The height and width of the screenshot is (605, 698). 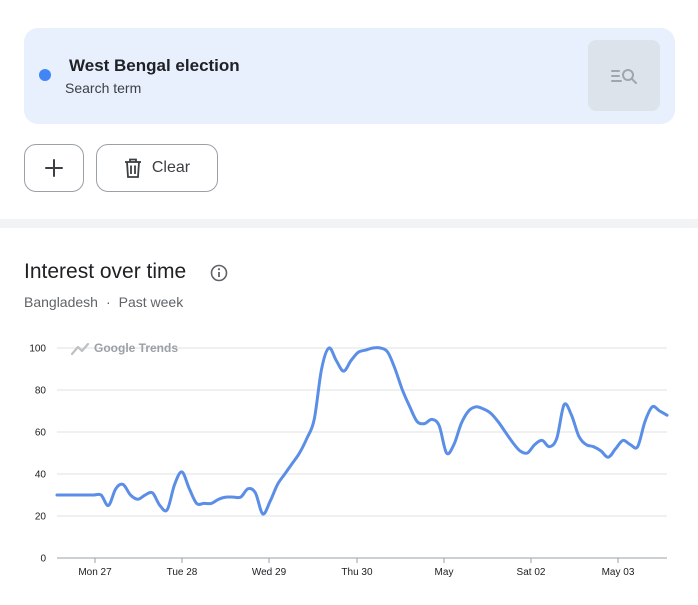 I want to click on search-list-icon, so click(x=624, y=76).